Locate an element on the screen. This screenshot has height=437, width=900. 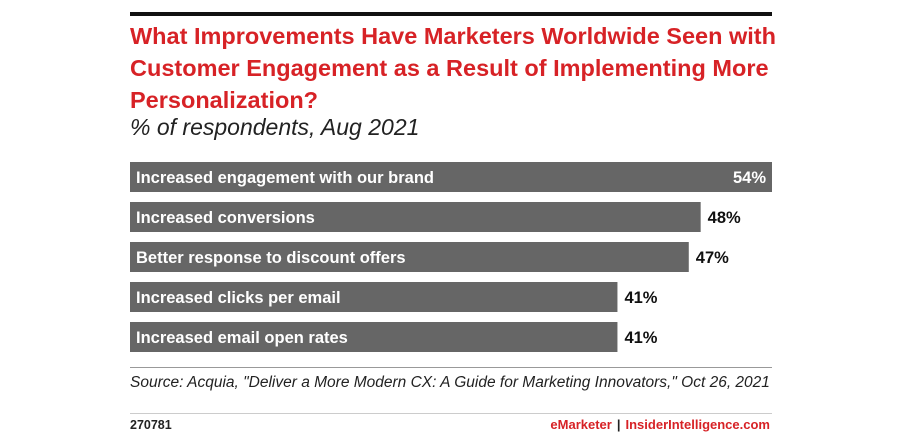
bar-category-label: Increased clicks per email is located at coordinates (238, 298).